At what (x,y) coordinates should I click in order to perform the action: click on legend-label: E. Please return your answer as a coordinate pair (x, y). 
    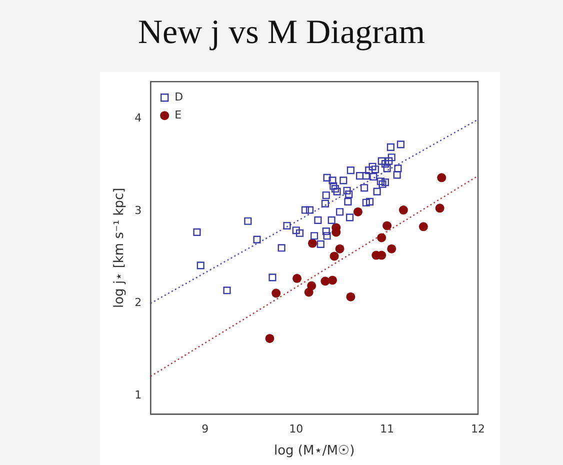
    Looking at the image, I should click on (178, 115).